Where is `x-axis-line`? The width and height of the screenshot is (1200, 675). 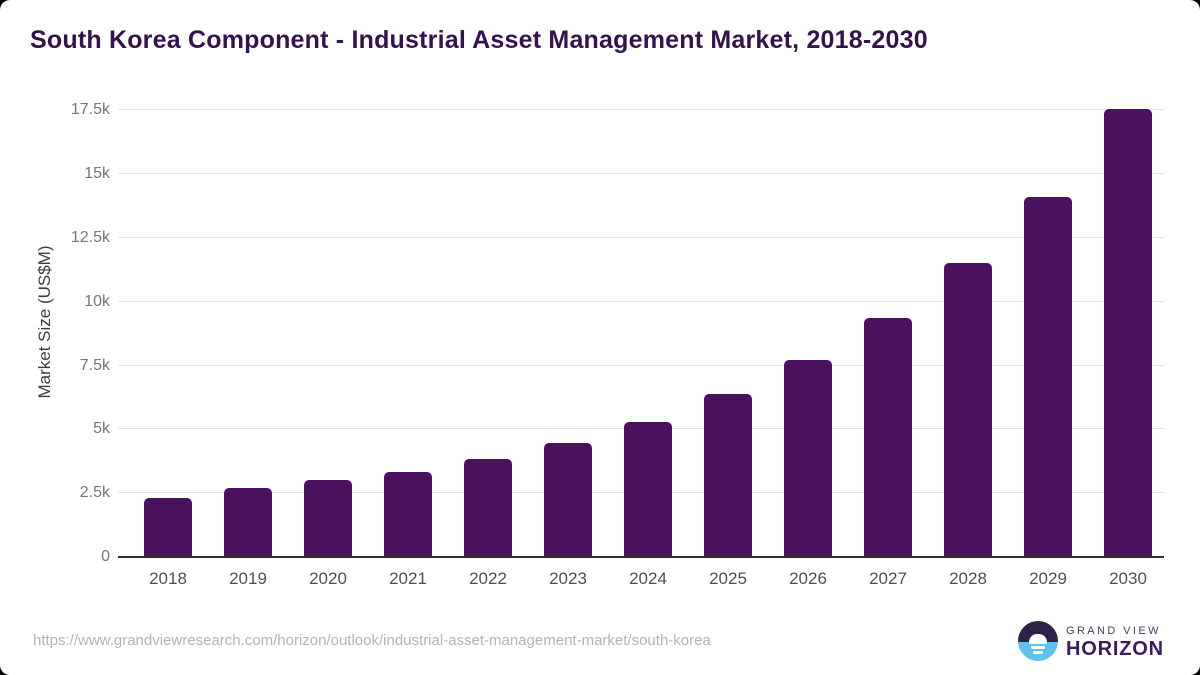
x-axis-line is located at coordinates (641, 557).